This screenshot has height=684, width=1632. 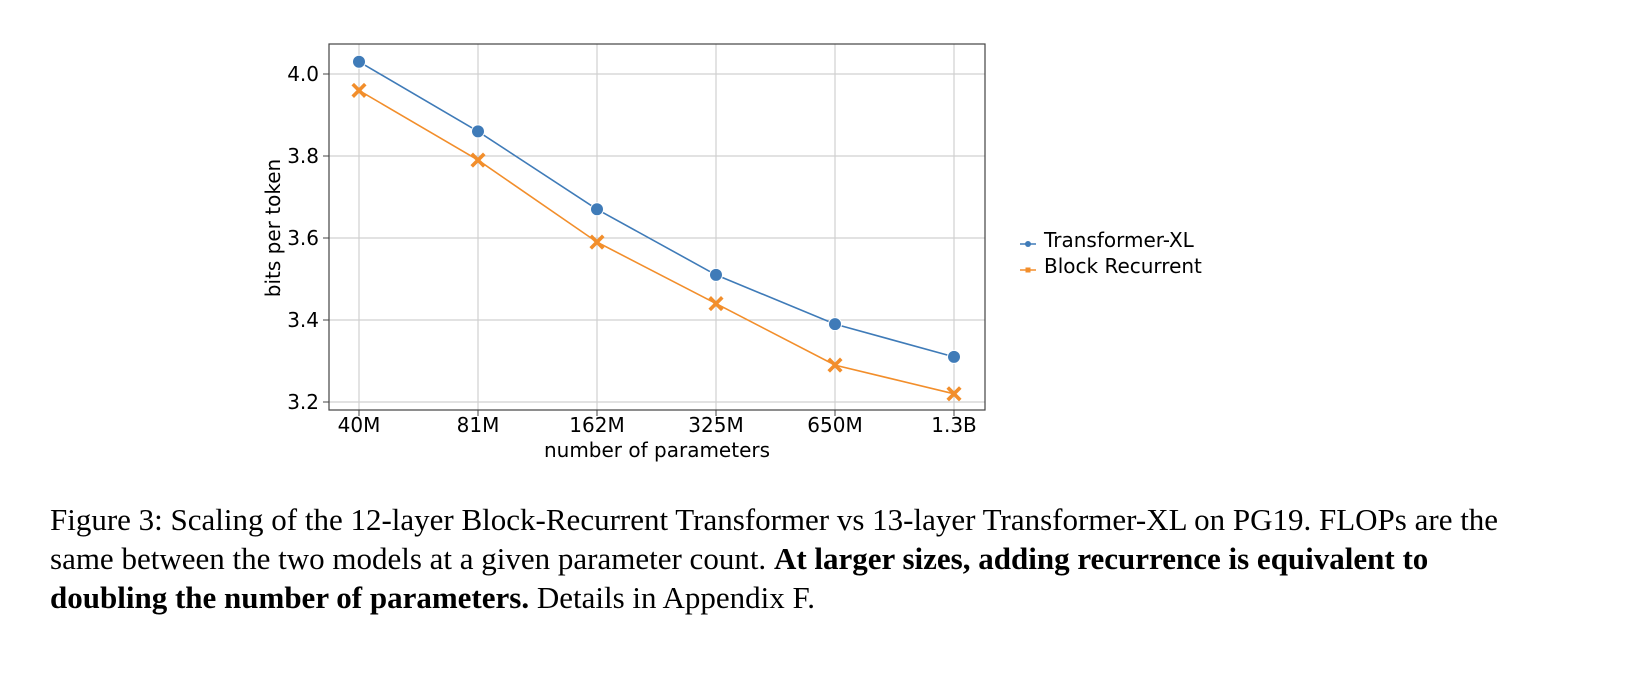 I want to click on y-tick-label: 3.8, so click(x=303, y=156).